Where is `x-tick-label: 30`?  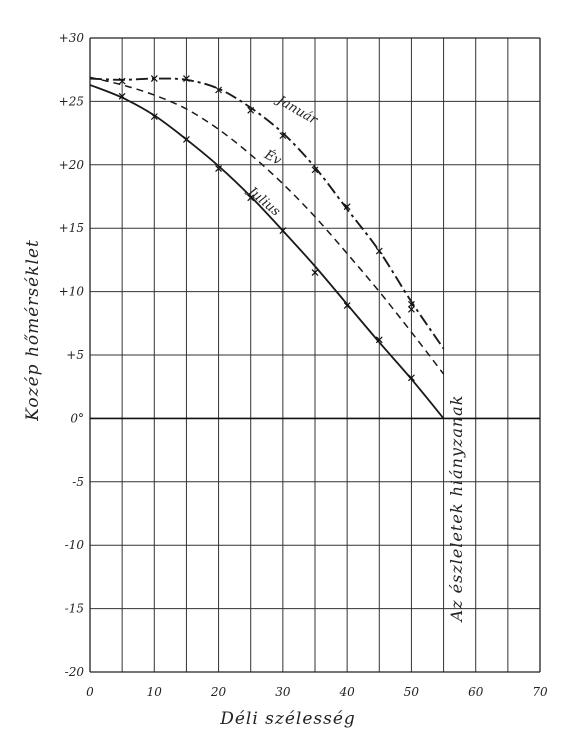
x-tick-label: 30 is located at coordinates (283, 692).